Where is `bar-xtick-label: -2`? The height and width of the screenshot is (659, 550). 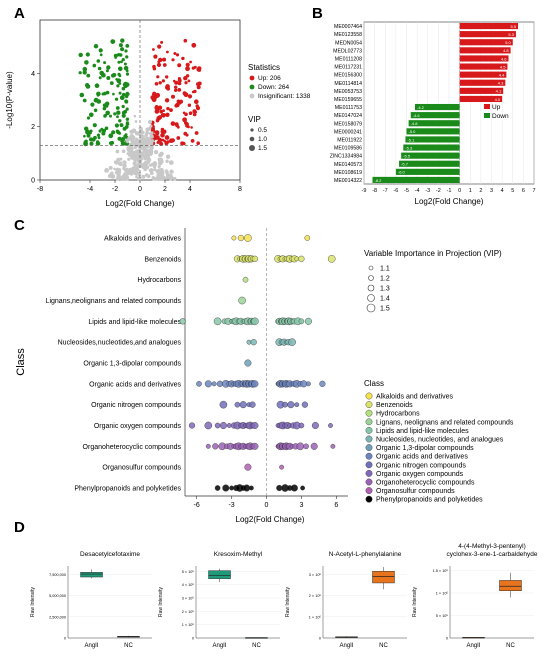
bar-xtick-label: -2 is located at coordinates (438, 191).